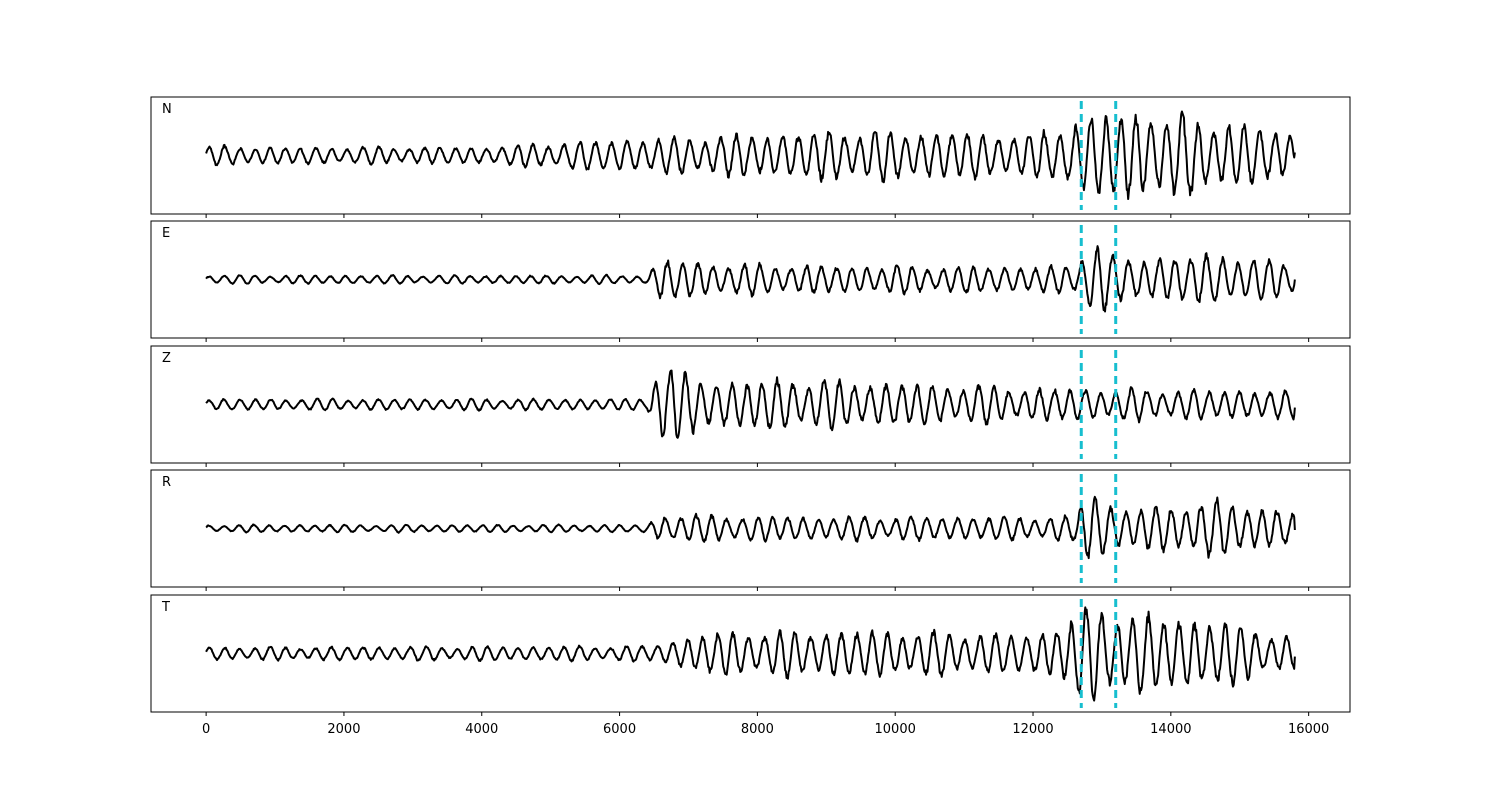 This screenshot has width=1500, height=800. Describe the element at coordinates (619, 729) in the screenshot. I see `x-tick-label: 6000` at that location.